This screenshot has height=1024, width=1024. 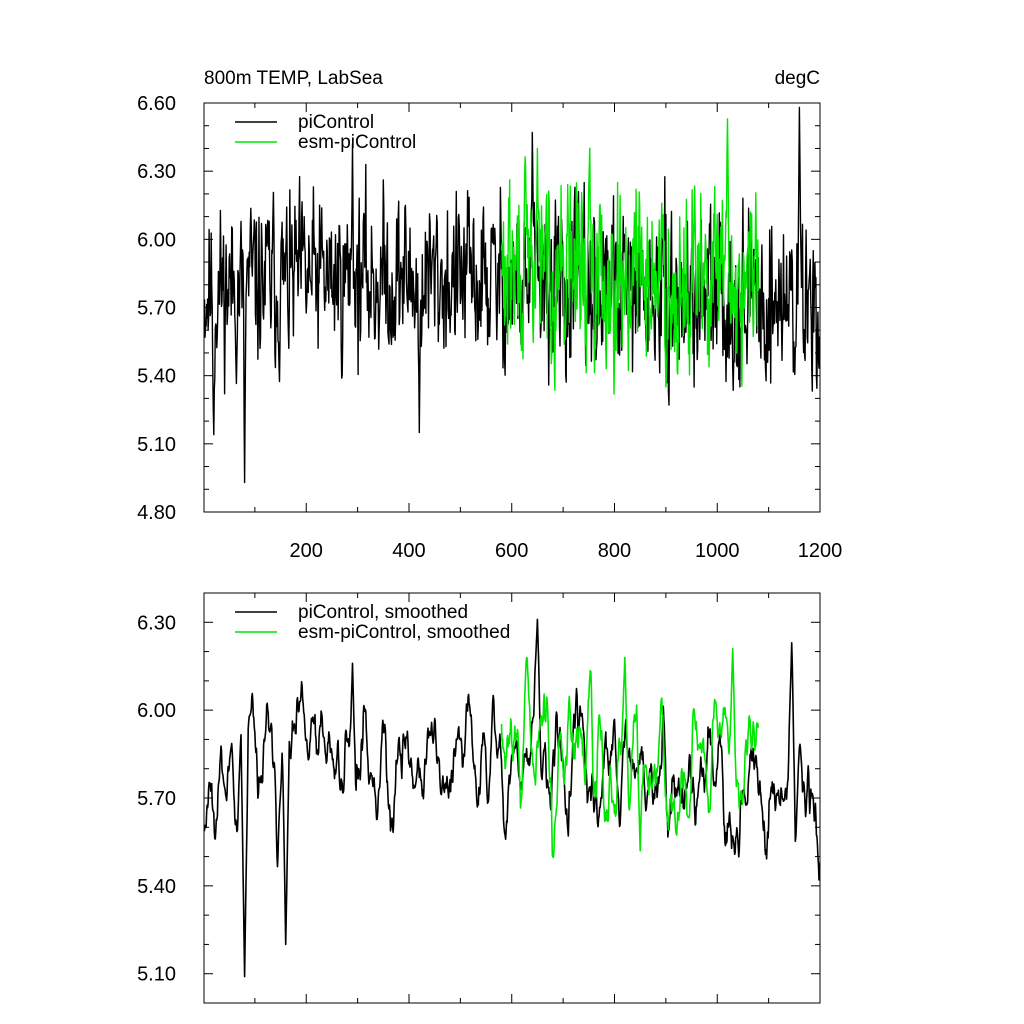 I want to click on legend-label: esm-piControl, so click(x=357, y=142).